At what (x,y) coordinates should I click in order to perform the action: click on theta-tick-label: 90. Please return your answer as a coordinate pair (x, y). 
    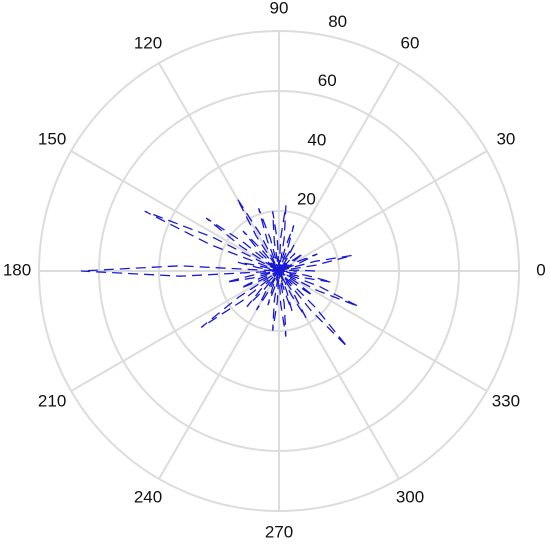
    Looking at the image, I should click on (279, 8).